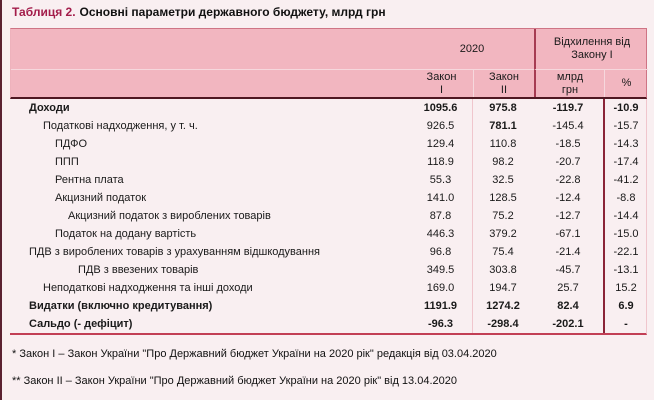  I want to click on row-value: 781.1, so click(502, 126).